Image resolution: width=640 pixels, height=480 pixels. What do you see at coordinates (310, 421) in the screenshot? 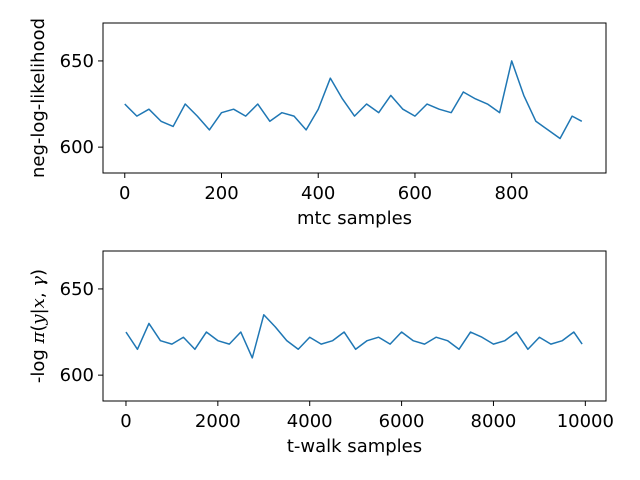
I see `x-tick-label: 4000` at bounding box center [310, 421].